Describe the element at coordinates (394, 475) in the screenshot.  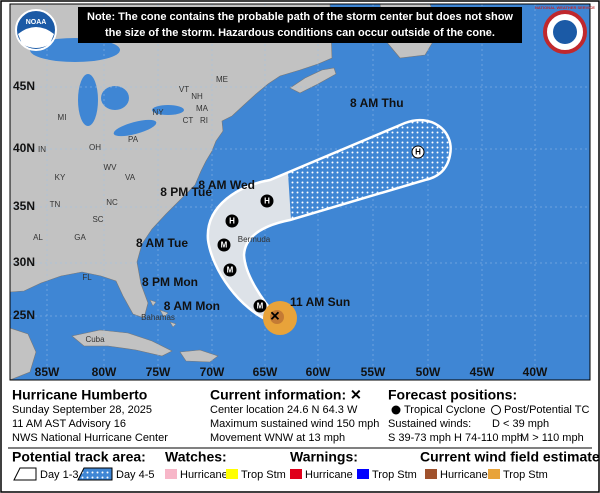
I see `warning-tropstm-label: Trop Stm` at that location.